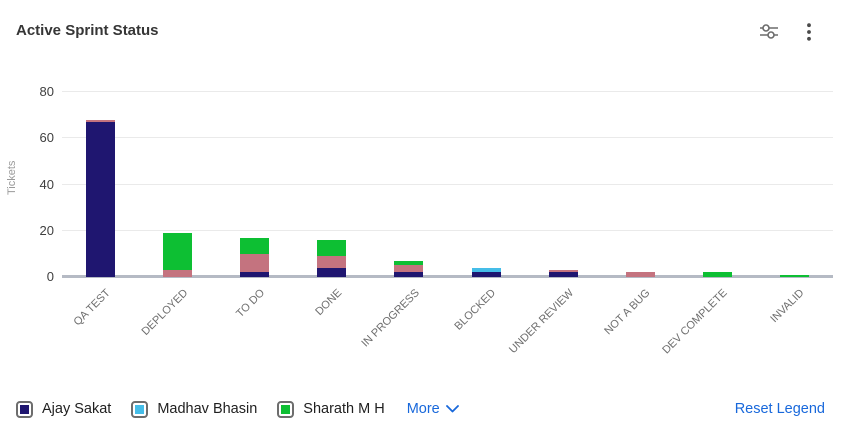 This screenshot has width=841, height=430. What do you see at coordinates (779, 409) in the screenshot?
I see `reset-legend-link: Reset Legend` at bounding box center [779, 409].